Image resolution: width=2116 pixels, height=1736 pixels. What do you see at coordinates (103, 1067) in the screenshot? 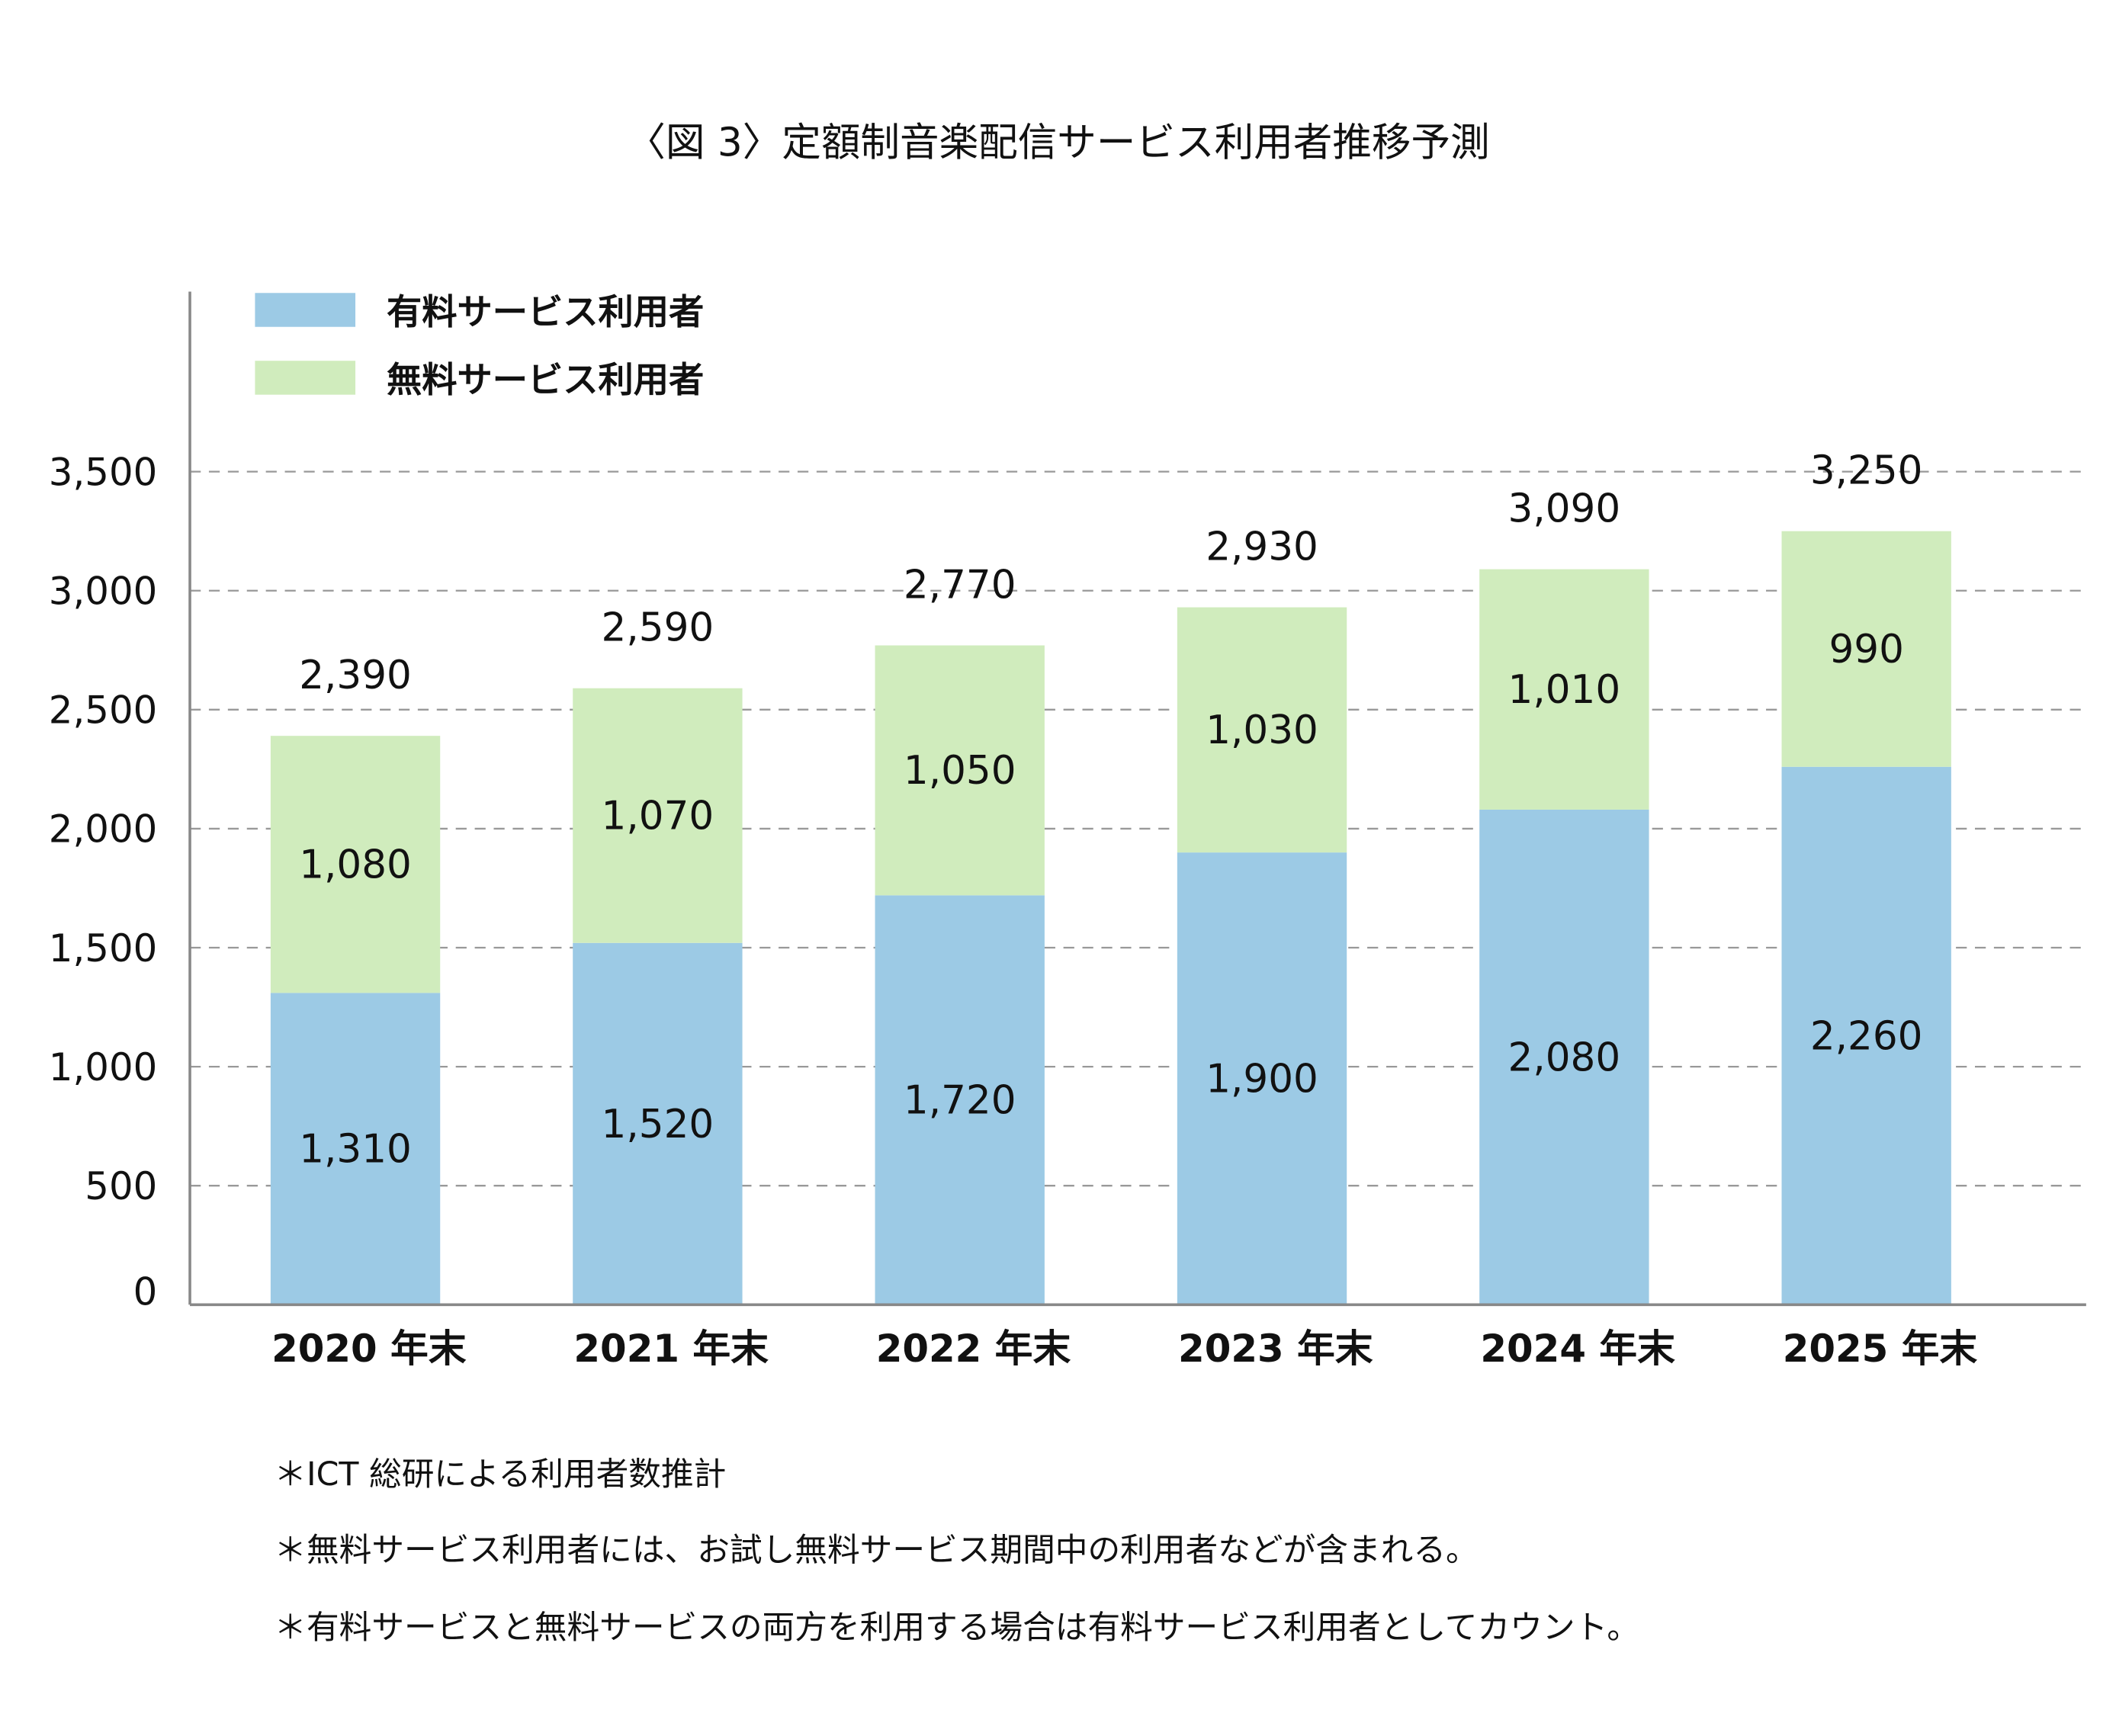
I see `y-tick-label: 1,000` at bounding box center [103, 1067].